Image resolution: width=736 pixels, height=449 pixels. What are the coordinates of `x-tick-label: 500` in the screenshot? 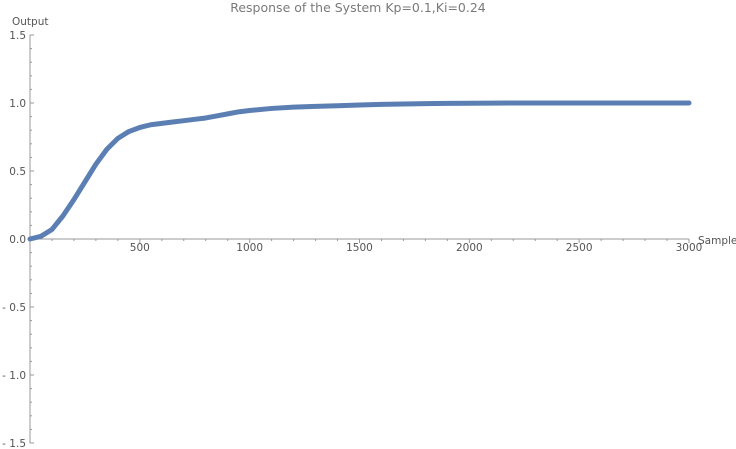 It's located at (140, 248).